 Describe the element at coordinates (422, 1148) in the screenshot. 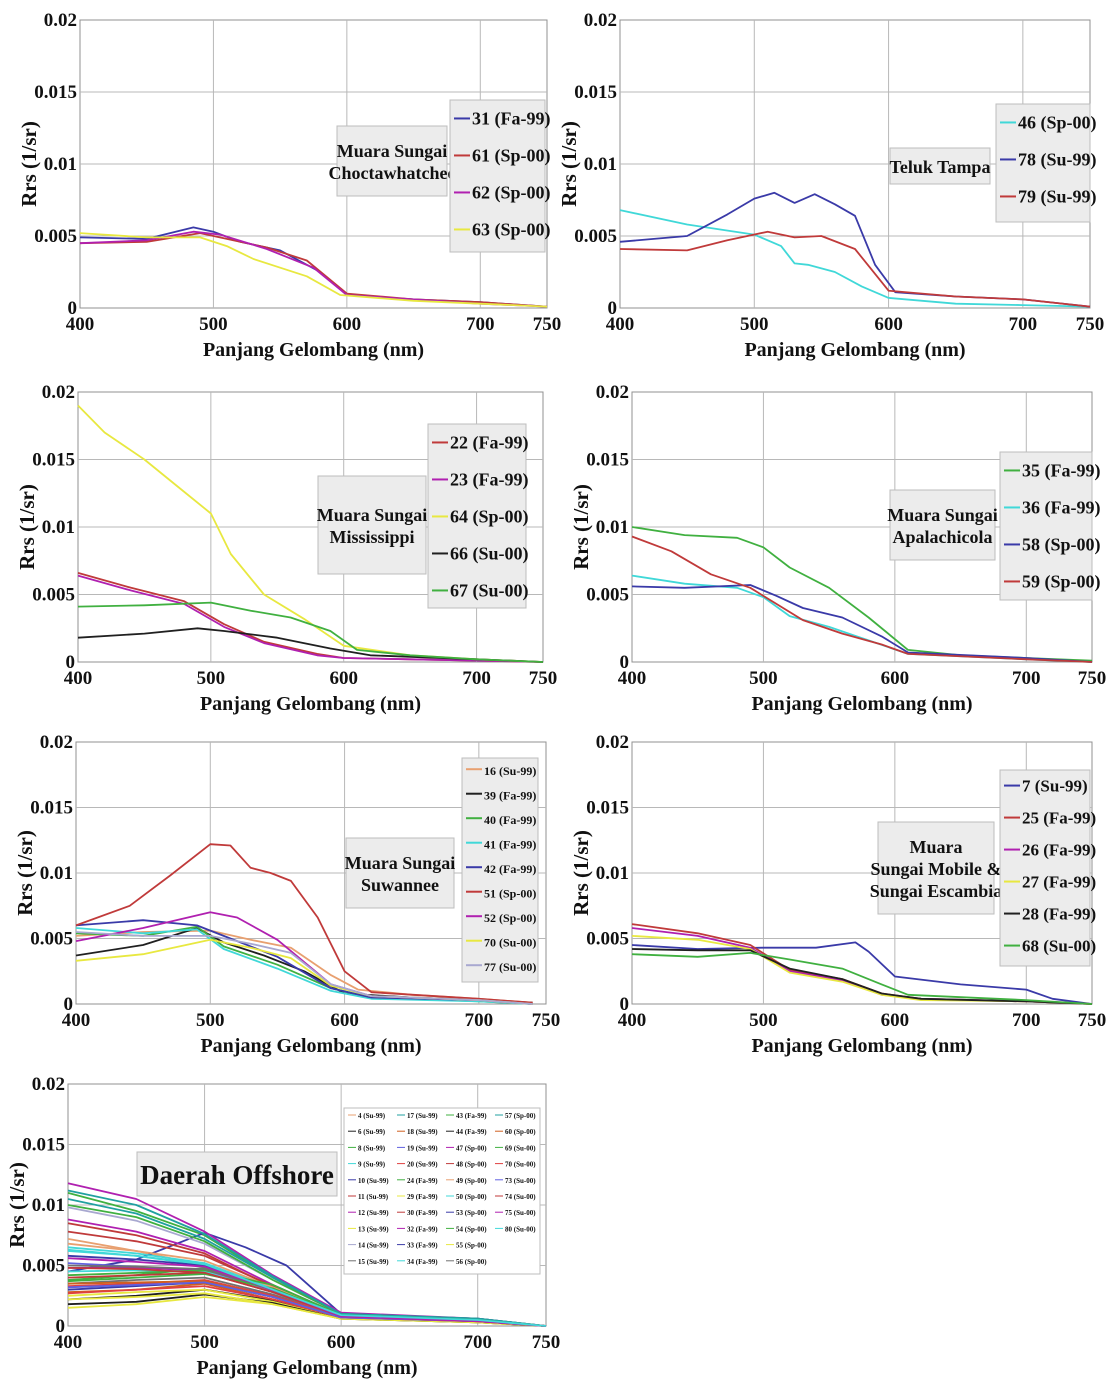

I see `legend-label: 19 (Su-99)` at that location.